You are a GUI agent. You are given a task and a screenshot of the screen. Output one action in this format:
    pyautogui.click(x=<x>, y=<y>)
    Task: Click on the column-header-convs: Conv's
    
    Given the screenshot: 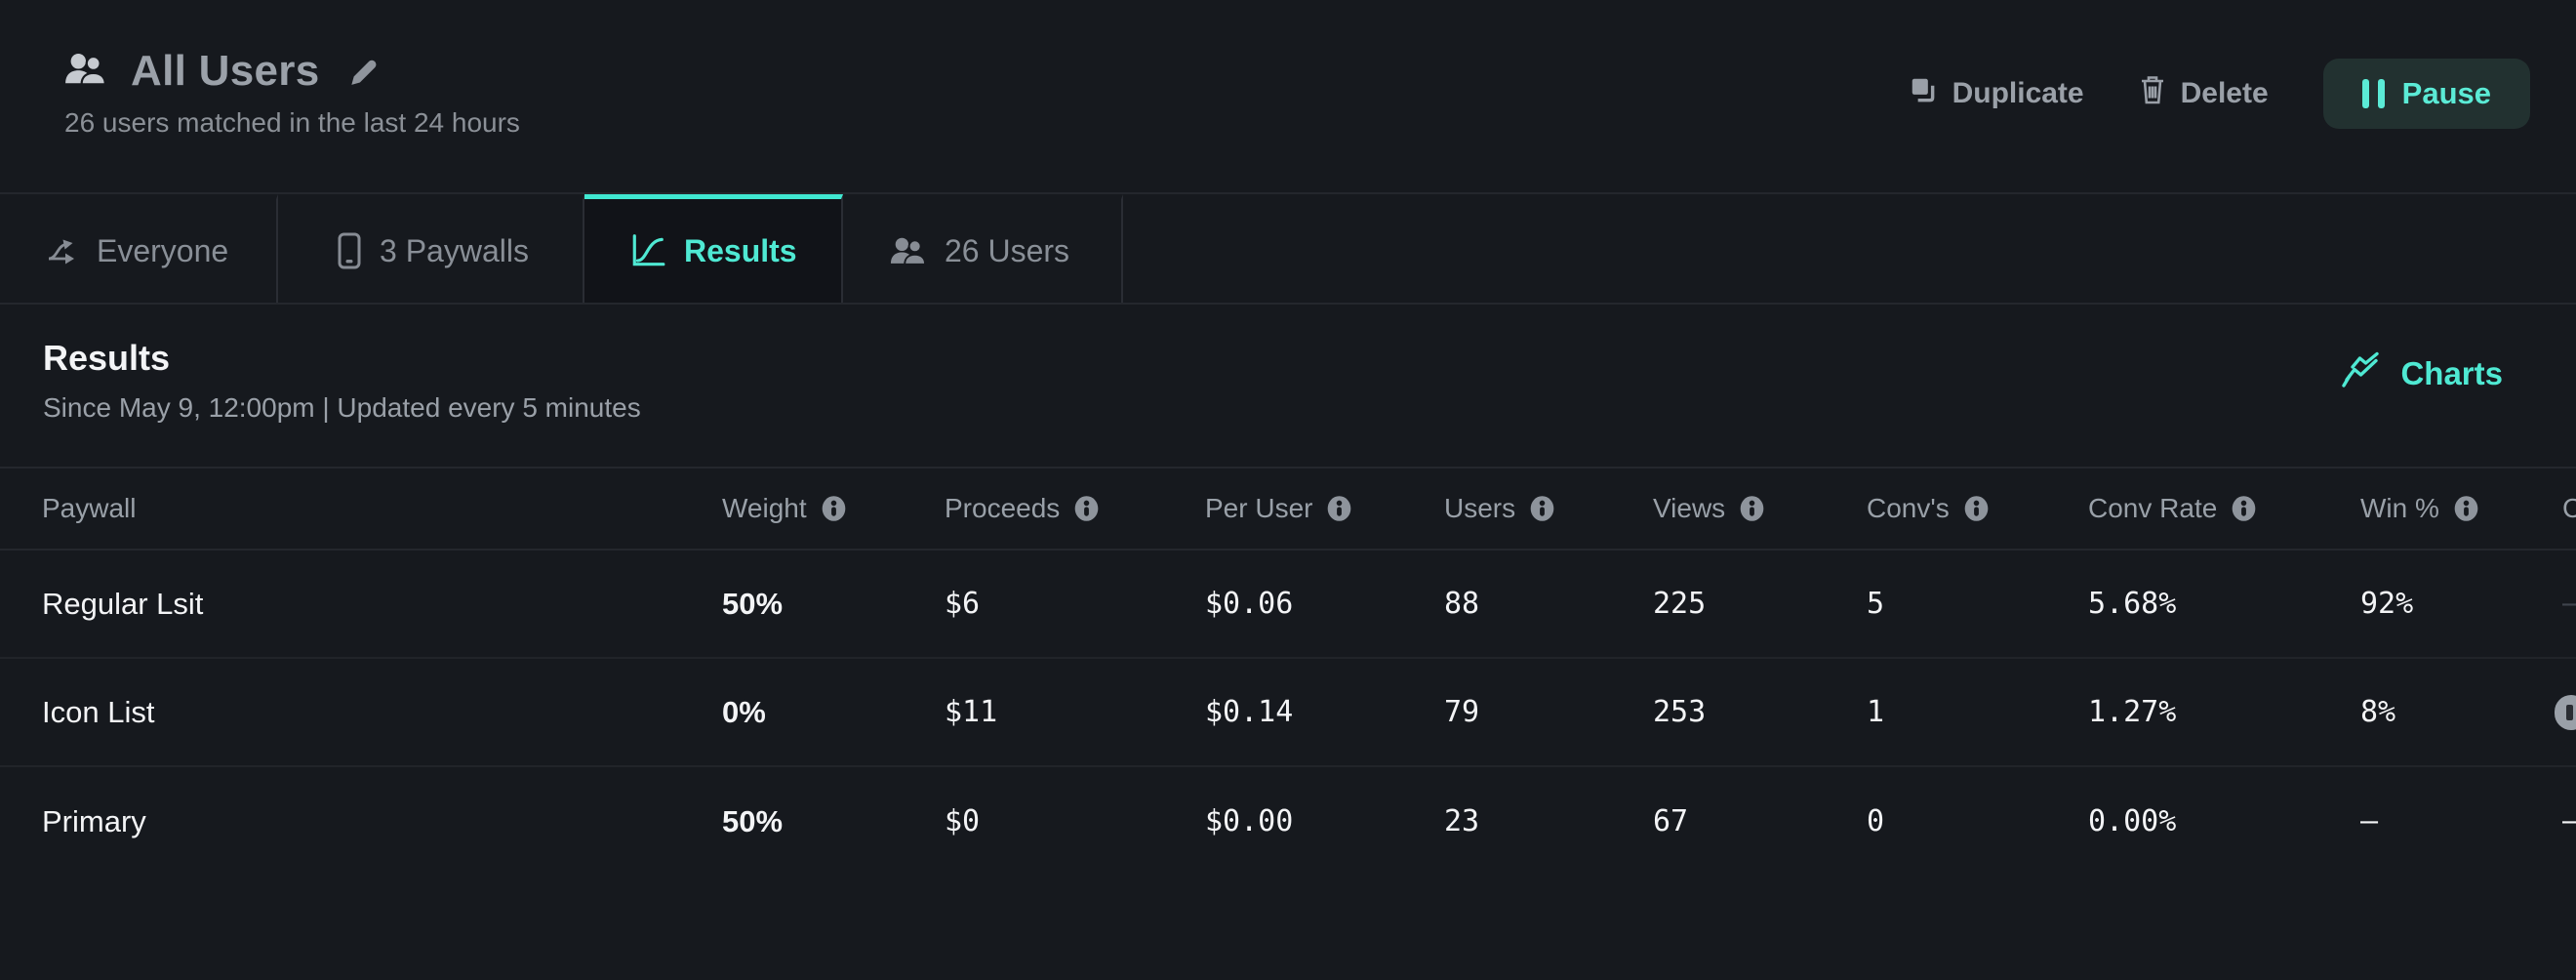 What is the action you would take?
    pyautogui.click(x=1908, y=508)
    